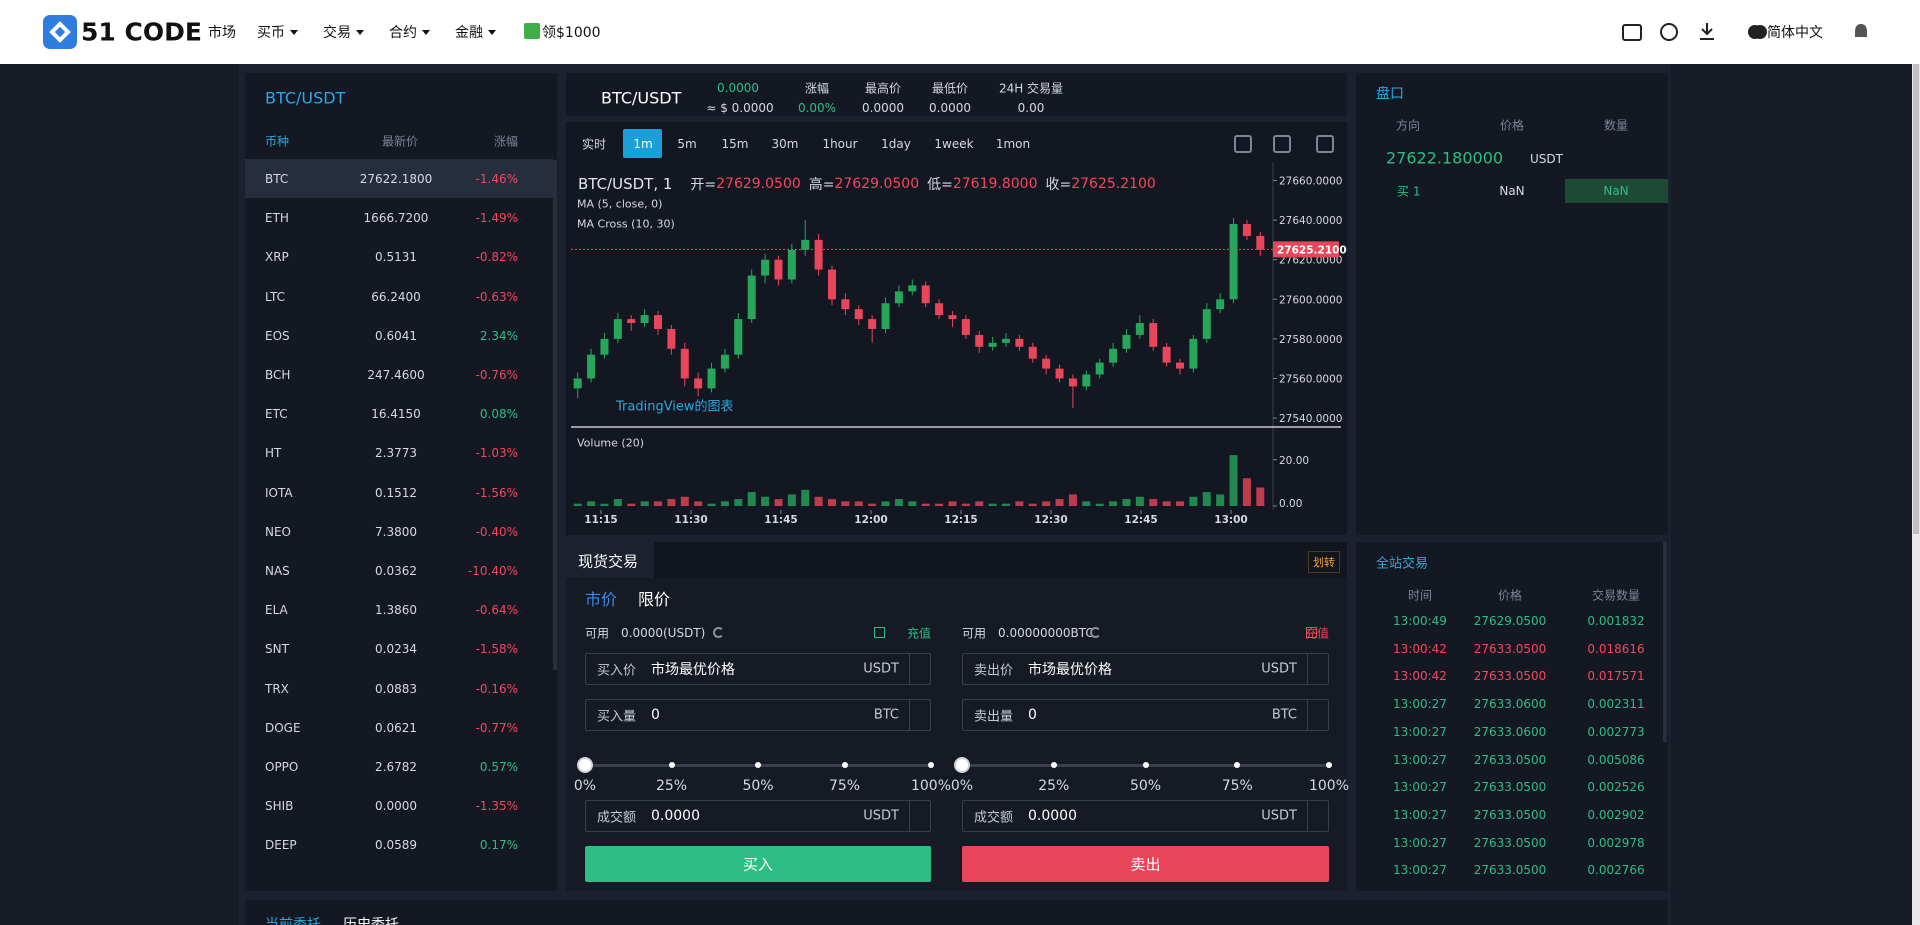  Describe the element at coordinates (271, 33) in the screenshot. I see `nav-item: 买币` at that location.